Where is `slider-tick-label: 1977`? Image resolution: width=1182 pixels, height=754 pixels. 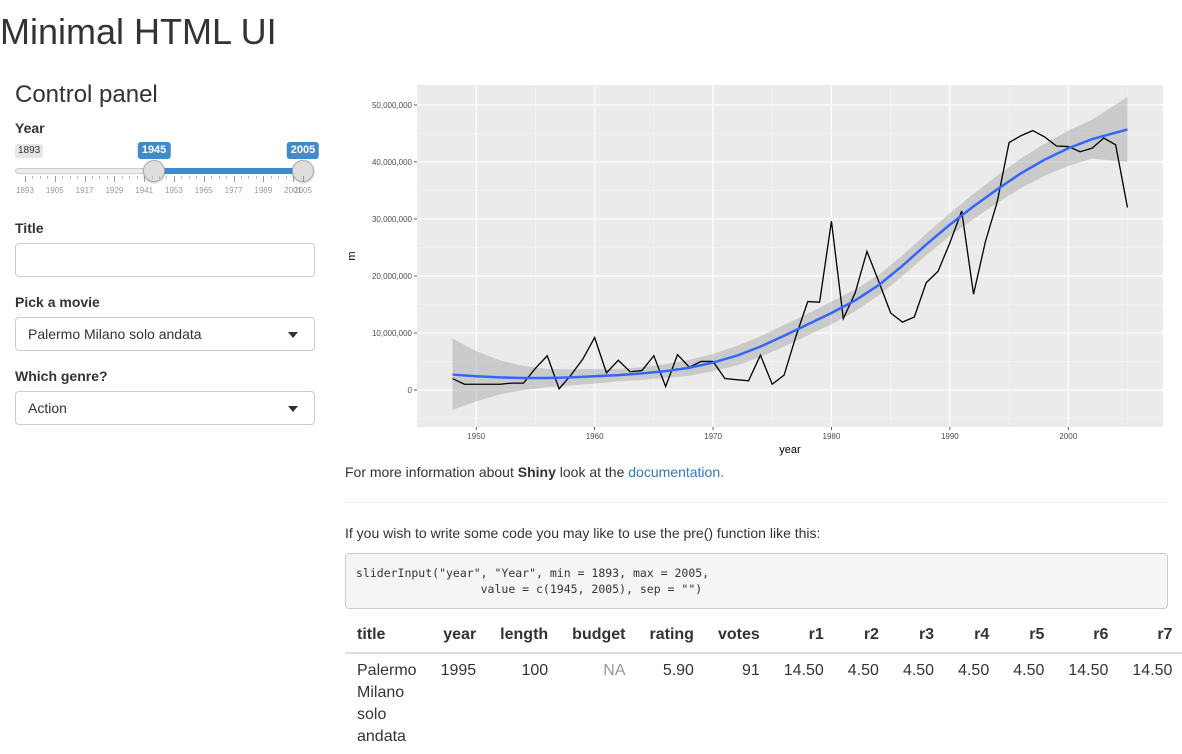
slider-tick-label: 1977 is located at coordinates (233, 190).